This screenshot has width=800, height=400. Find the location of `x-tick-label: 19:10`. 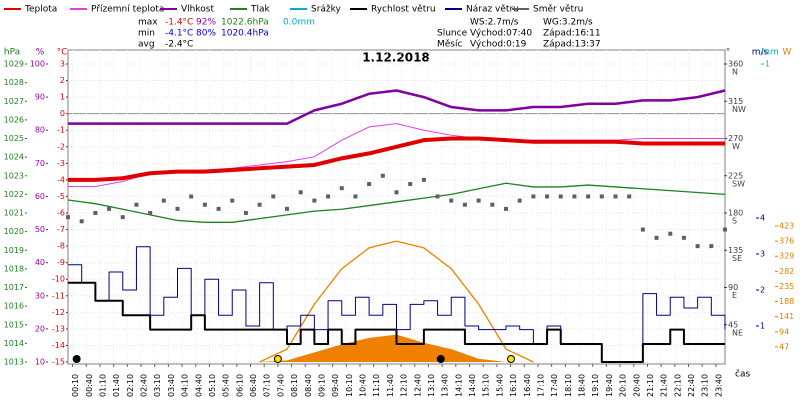

x-tick-label: 19:10 is located at coordinates (595, 385).